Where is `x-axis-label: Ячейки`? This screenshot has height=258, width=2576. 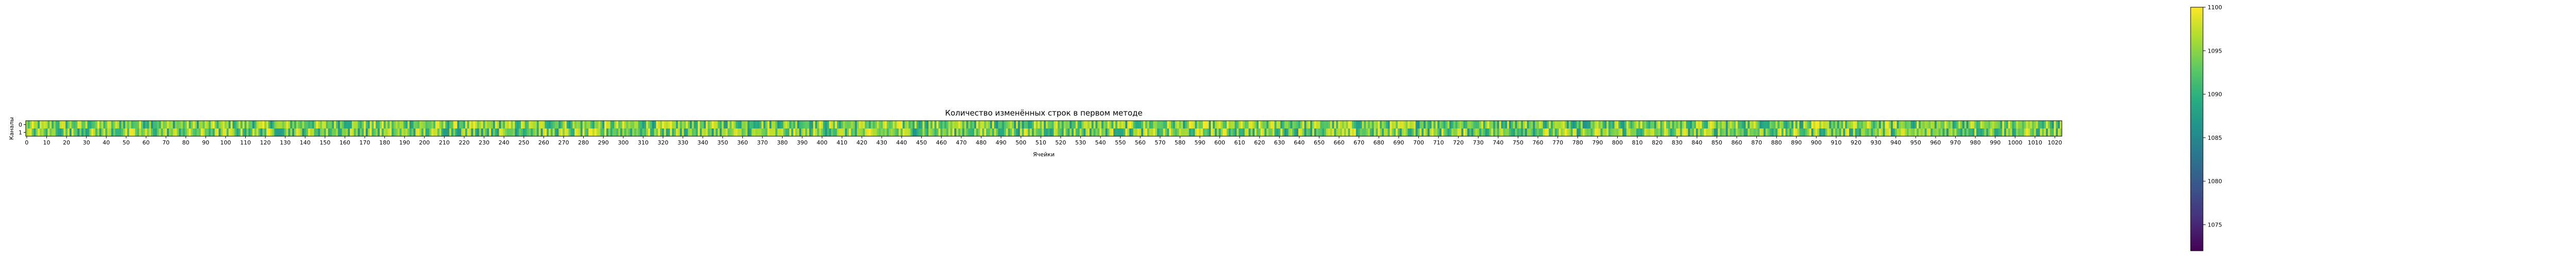
x-axis-label: Ячейки is located at coordinates (1044, 154).